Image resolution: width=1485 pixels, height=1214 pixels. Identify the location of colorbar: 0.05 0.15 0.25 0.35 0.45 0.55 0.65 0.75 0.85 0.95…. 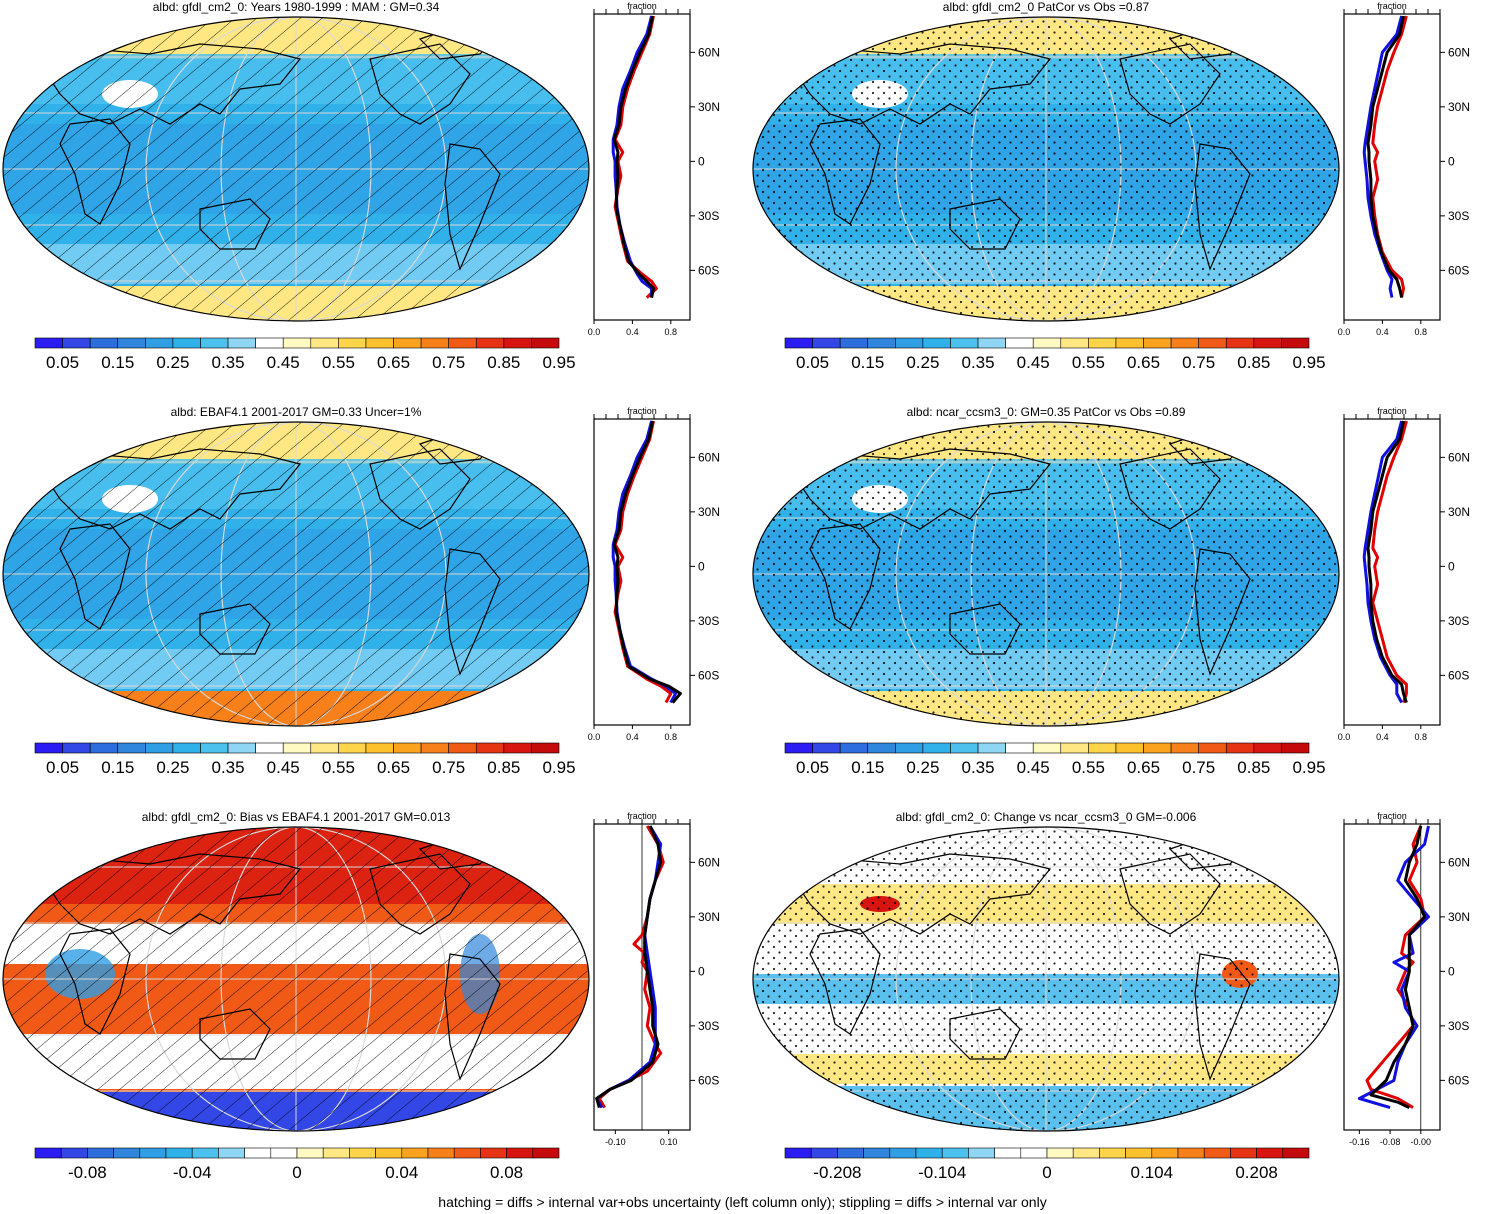
(1055, 759).